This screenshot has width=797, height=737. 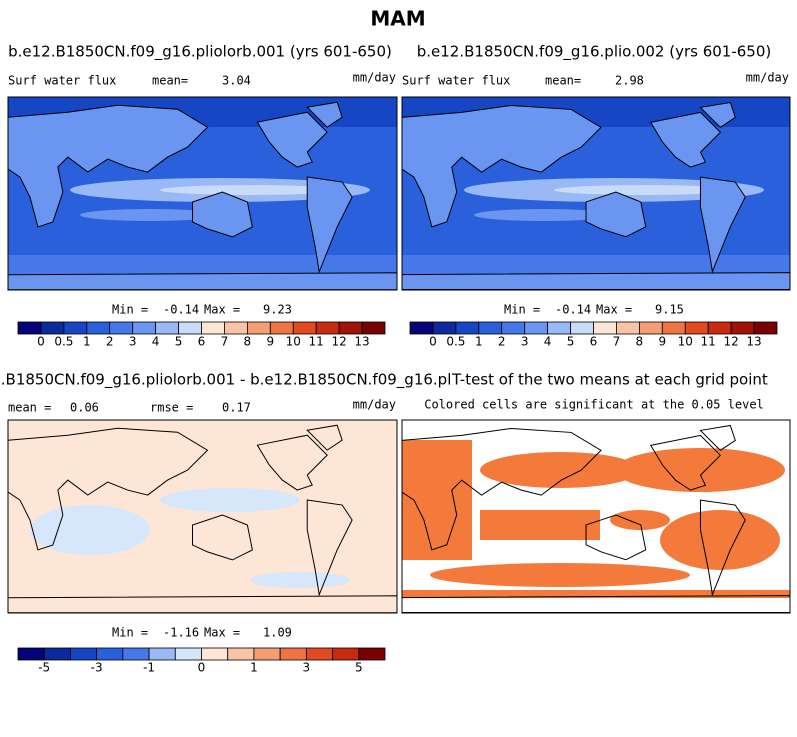 What do you see at coordinates (397, 19) in the screenshot?
I see `figure-title: MAM` at bounding box center [397, 19].